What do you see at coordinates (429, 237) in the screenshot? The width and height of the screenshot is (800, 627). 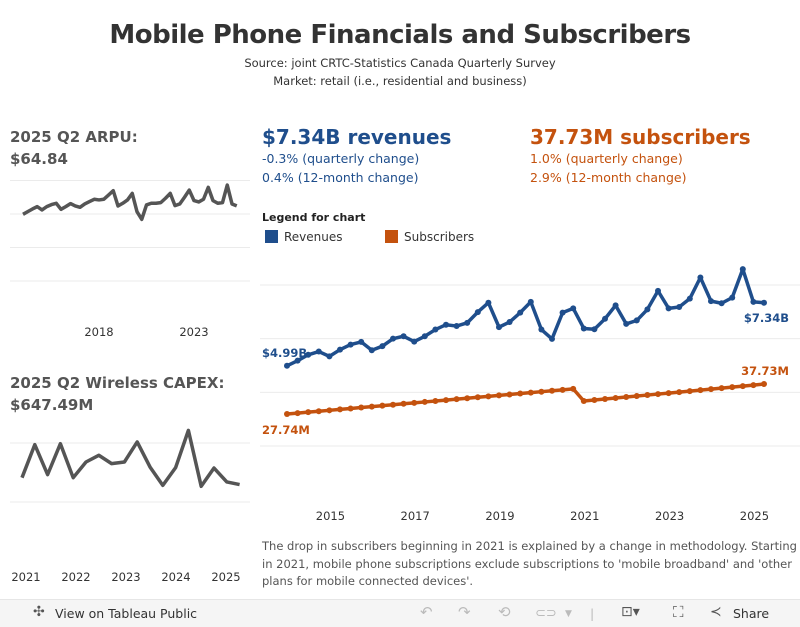 I see `legend-item-subscribers: Subscribers` at bounding box center [429, 237].